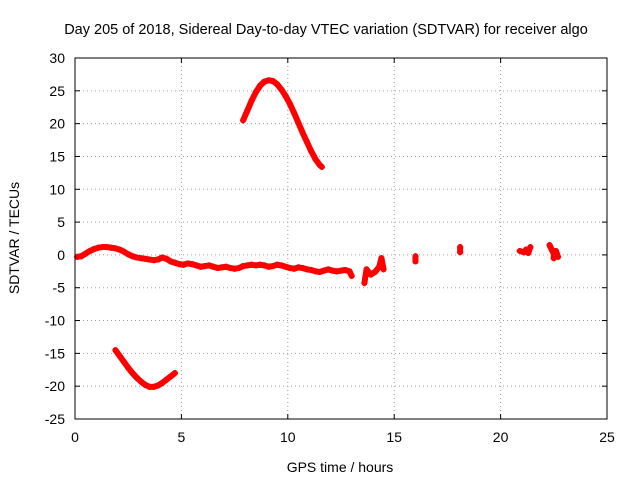 The height and width of the screenshot is (480, 640). Describe the element at coordinates (607, 437) in the screenshot. I see `x-tick-label: 25` at that location.